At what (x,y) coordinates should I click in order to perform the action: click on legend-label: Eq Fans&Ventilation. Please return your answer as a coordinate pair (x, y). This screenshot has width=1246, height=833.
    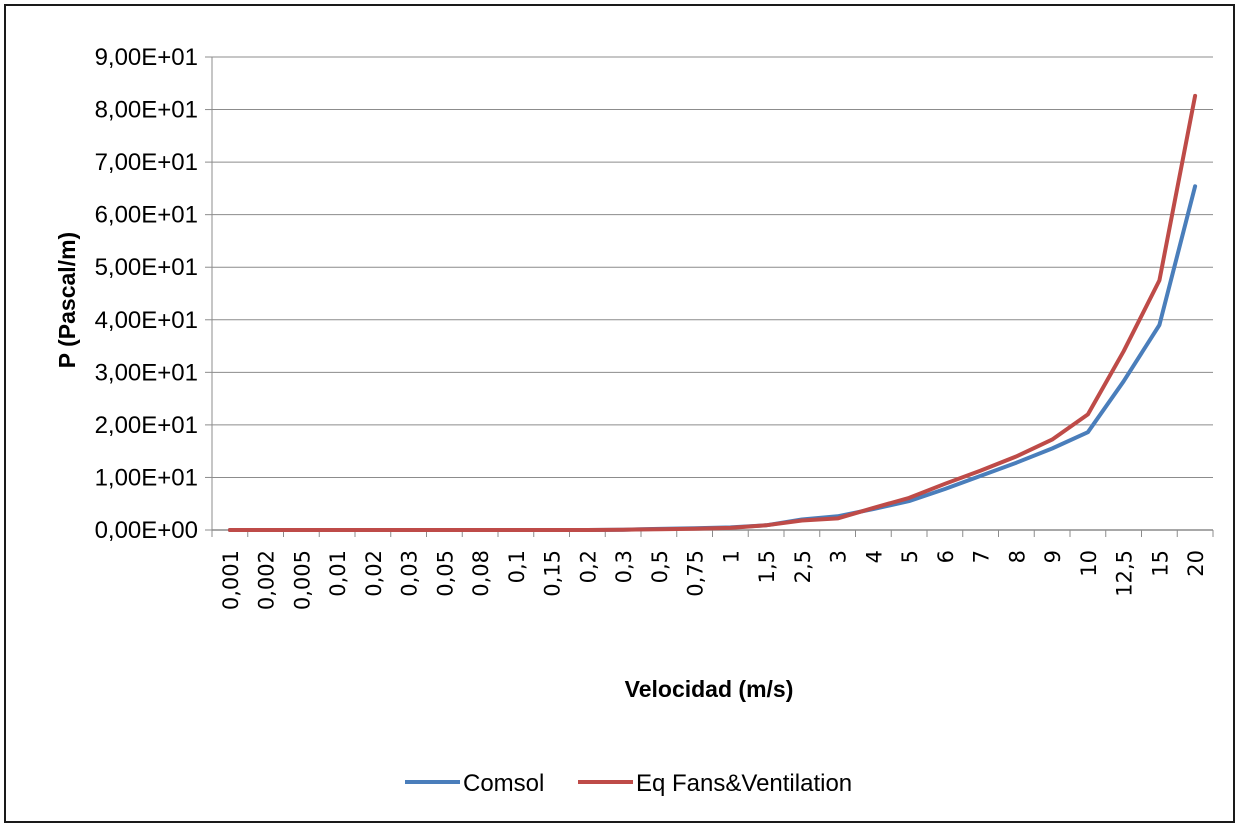
    Looking at the image, I should click on (744, 783).